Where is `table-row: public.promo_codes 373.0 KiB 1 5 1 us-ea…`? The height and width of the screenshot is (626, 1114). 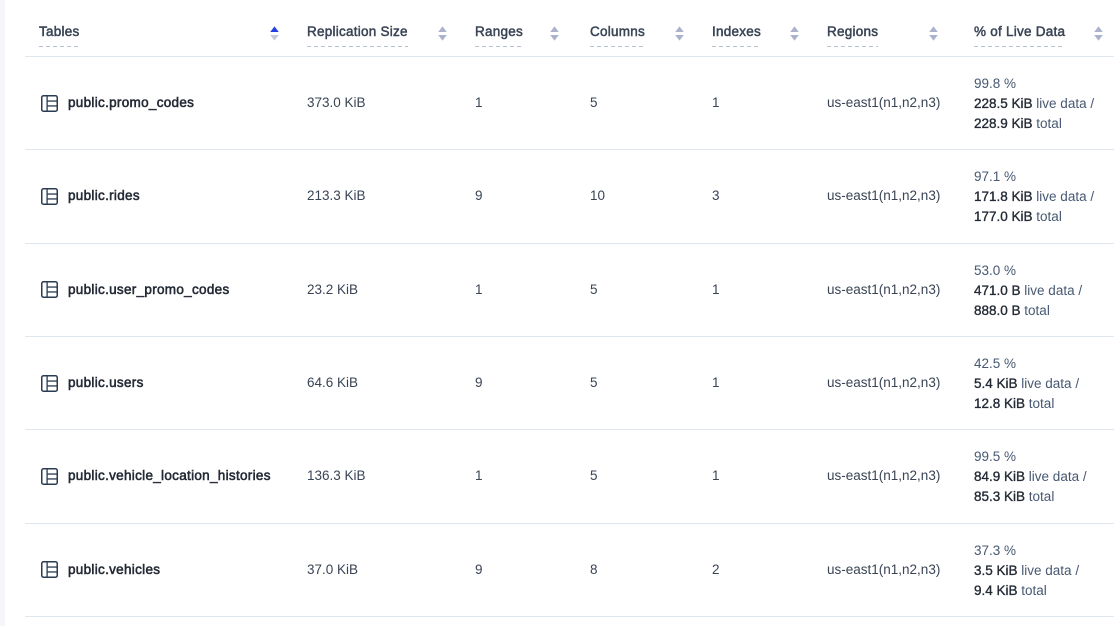 table-row: public.promo_codes 373.0 KiB 1 5 1 us-ea… is located at coordinates (569, 104).